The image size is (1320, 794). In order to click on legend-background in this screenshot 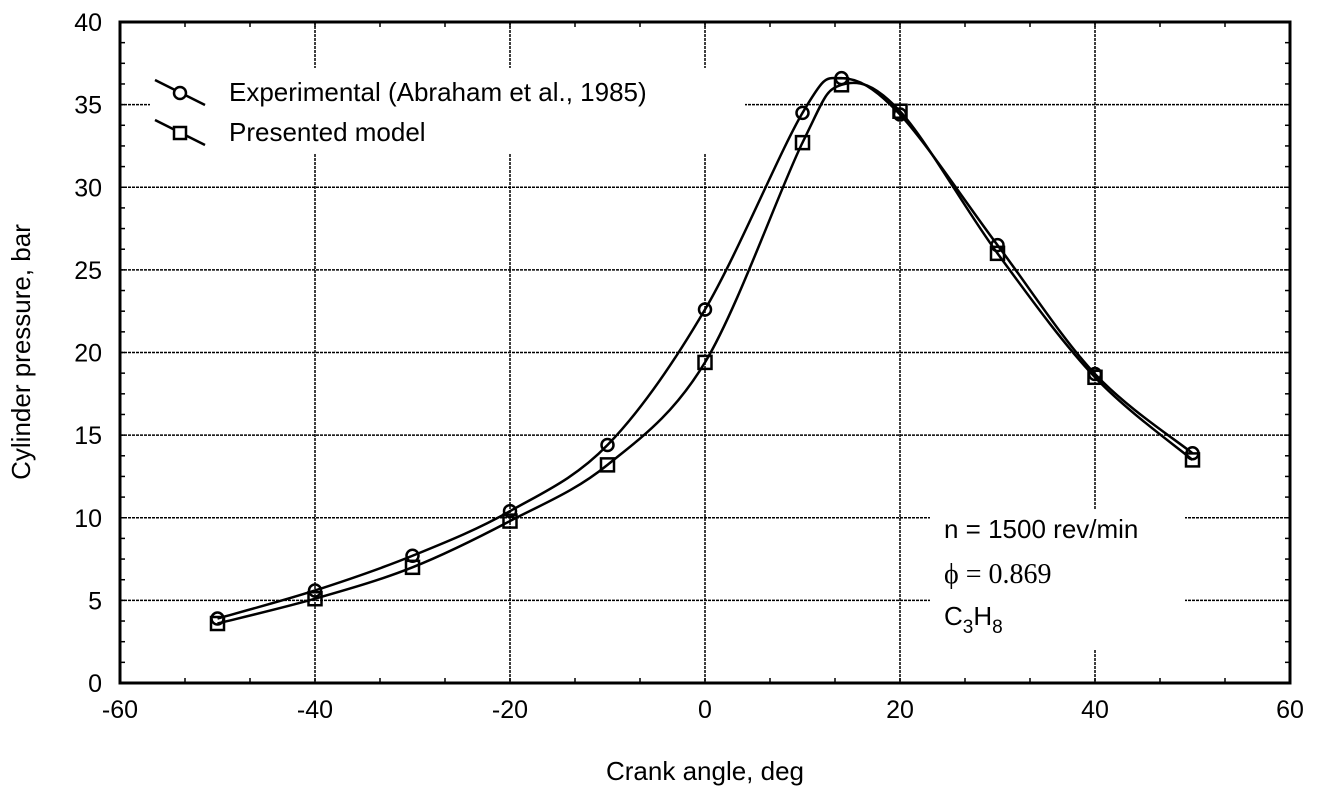, I will do `click(447, 111)`.